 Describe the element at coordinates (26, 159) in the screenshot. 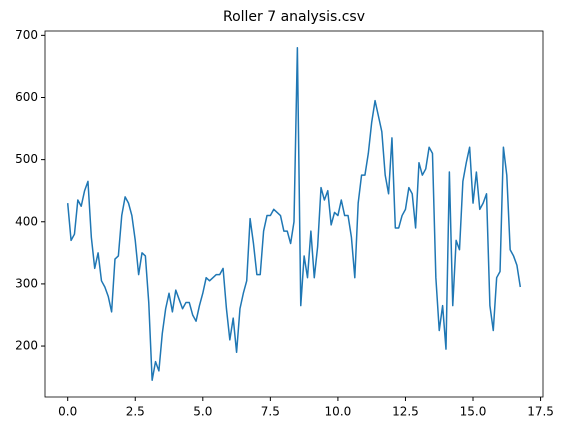

I see `y-tick-label: 500` at that location.